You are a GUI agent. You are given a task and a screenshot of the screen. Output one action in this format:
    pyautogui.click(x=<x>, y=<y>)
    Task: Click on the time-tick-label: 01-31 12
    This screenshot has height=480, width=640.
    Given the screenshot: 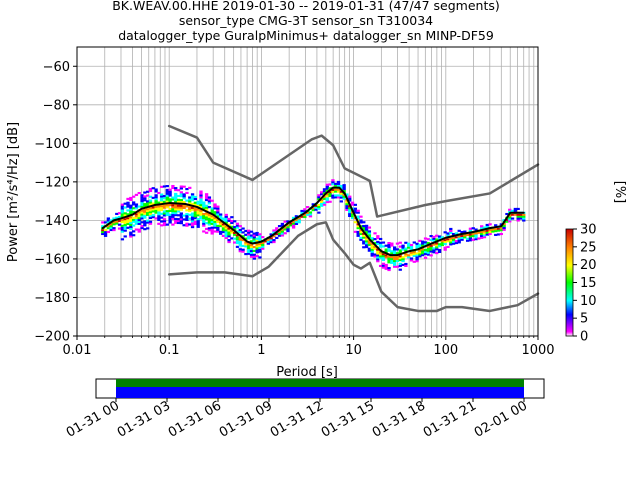 What is the action you would take?
    pyautogui.click(x=297, y=419)
    